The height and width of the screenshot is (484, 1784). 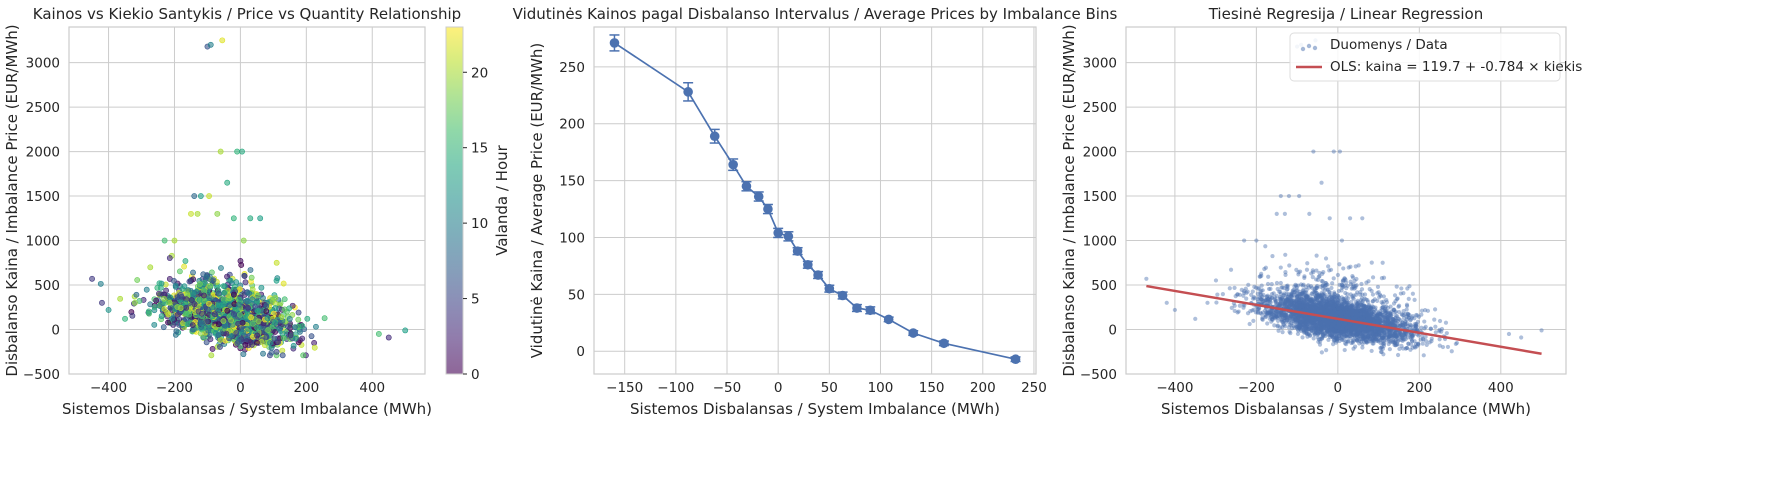 What do you see at coordinates (1346, 14) in the screenshot?
I see `chart-title: Tiesinė Regresija / Linear Regression` at bounding box center [1346, 14].